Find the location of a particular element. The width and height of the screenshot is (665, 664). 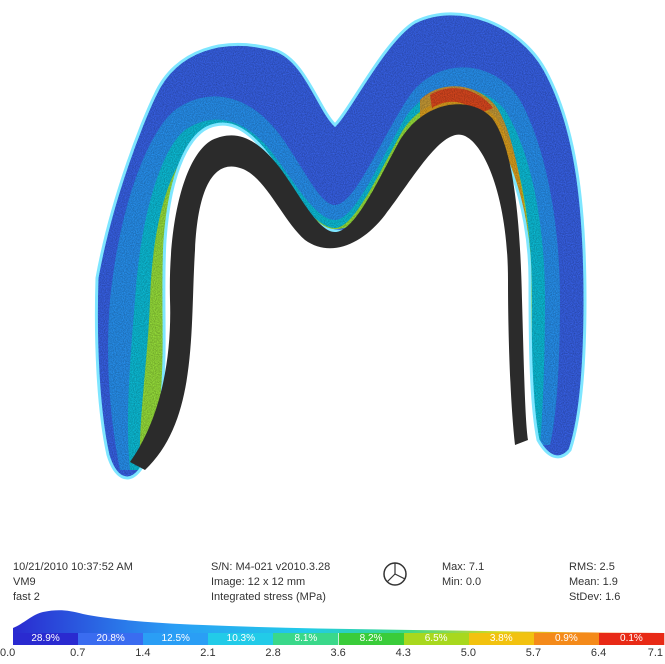

image-size: Image: 12 x 12 mm is located at coordinates (258, 582).